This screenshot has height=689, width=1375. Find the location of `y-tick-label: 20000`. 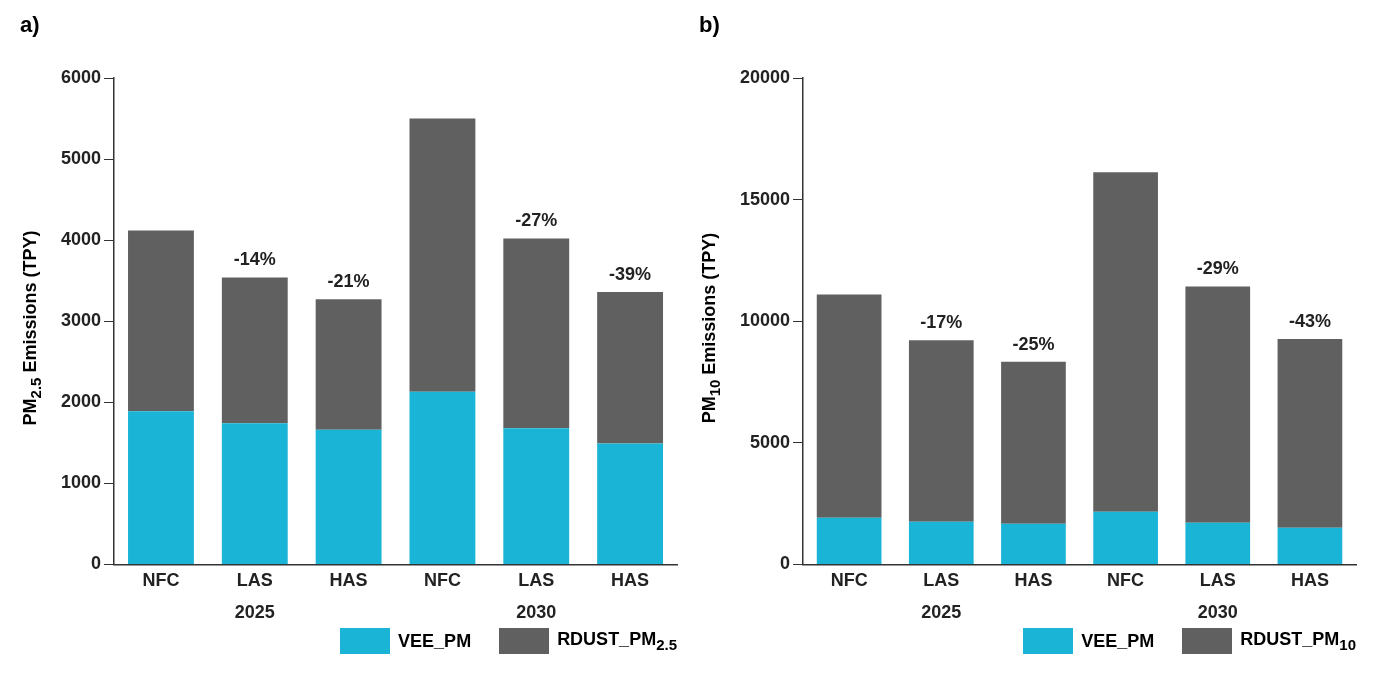

y-tick-label: 20000 is located at coordinates (765, 76).